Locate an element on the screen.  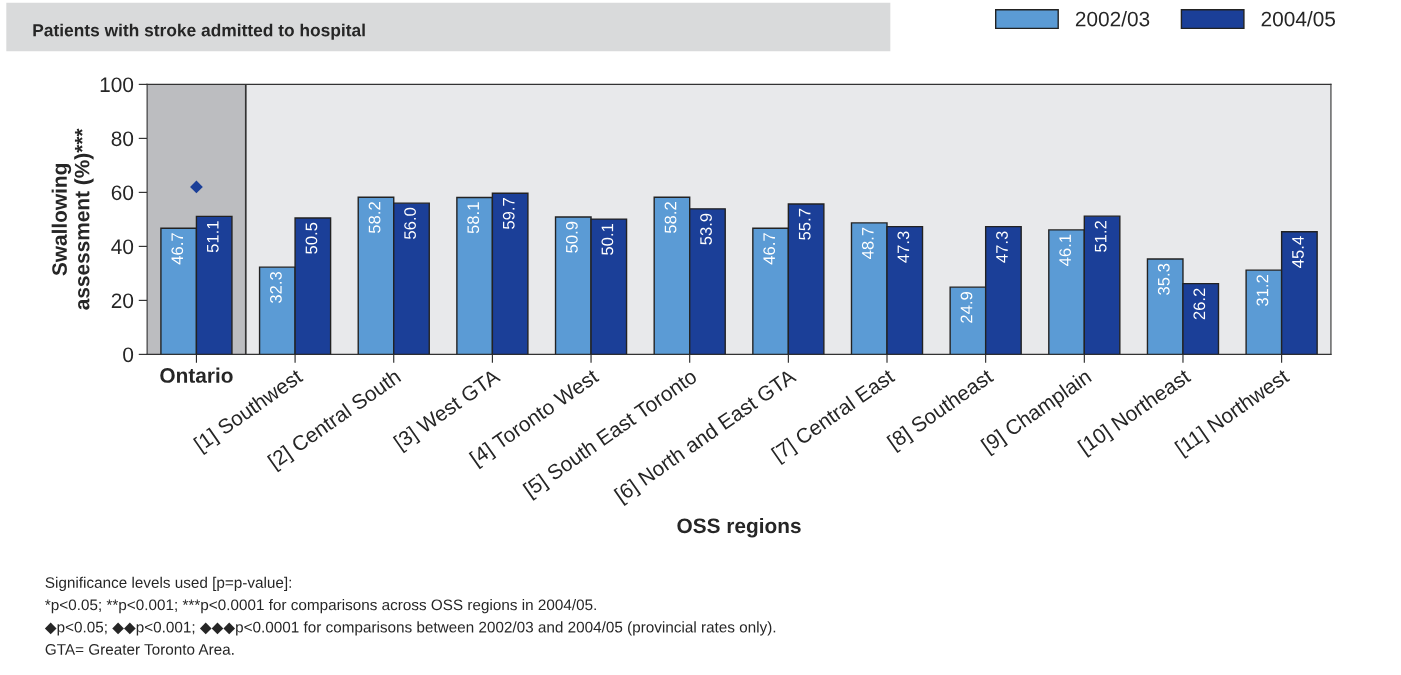
data-label: 53.9 is located at coordinates (706, 229).